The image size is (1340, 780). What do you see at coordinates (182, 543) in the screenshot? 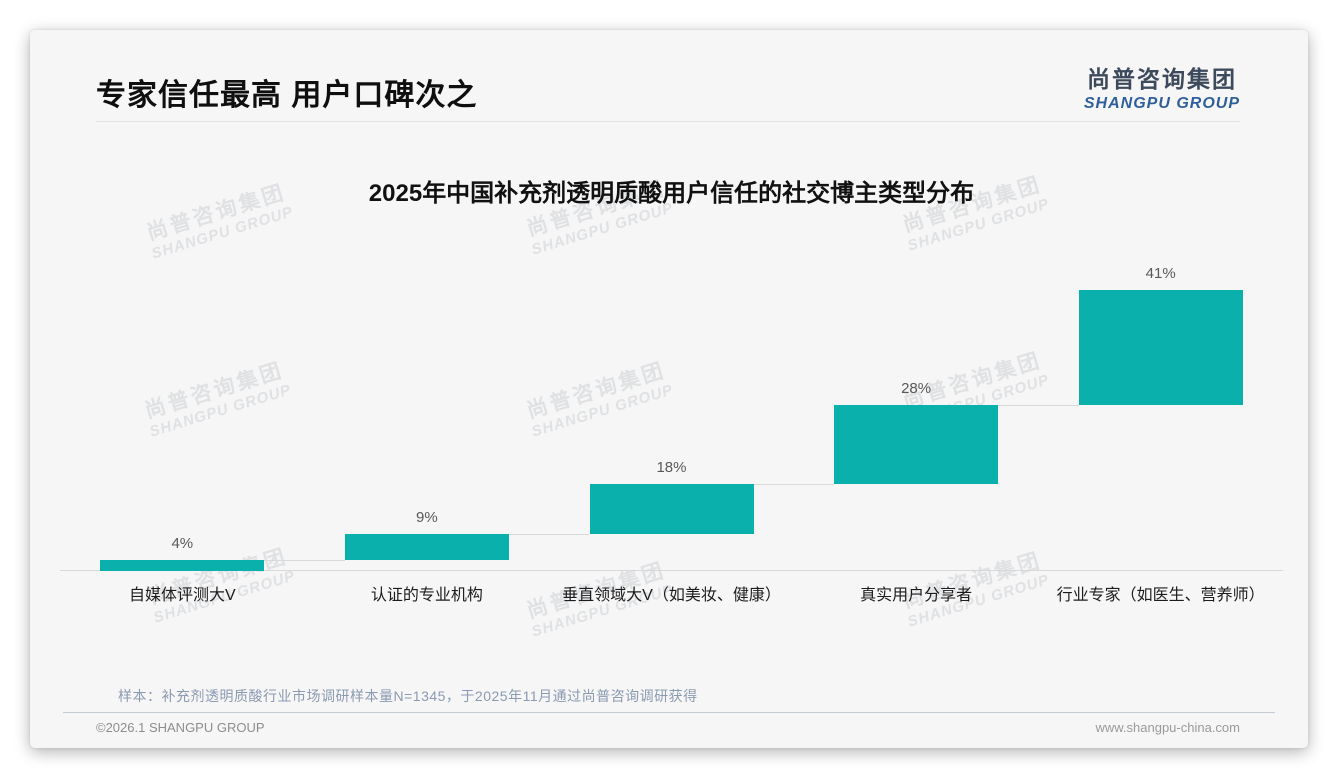
I see `bar-value-label: 4%` at bounding box center [182, 543].